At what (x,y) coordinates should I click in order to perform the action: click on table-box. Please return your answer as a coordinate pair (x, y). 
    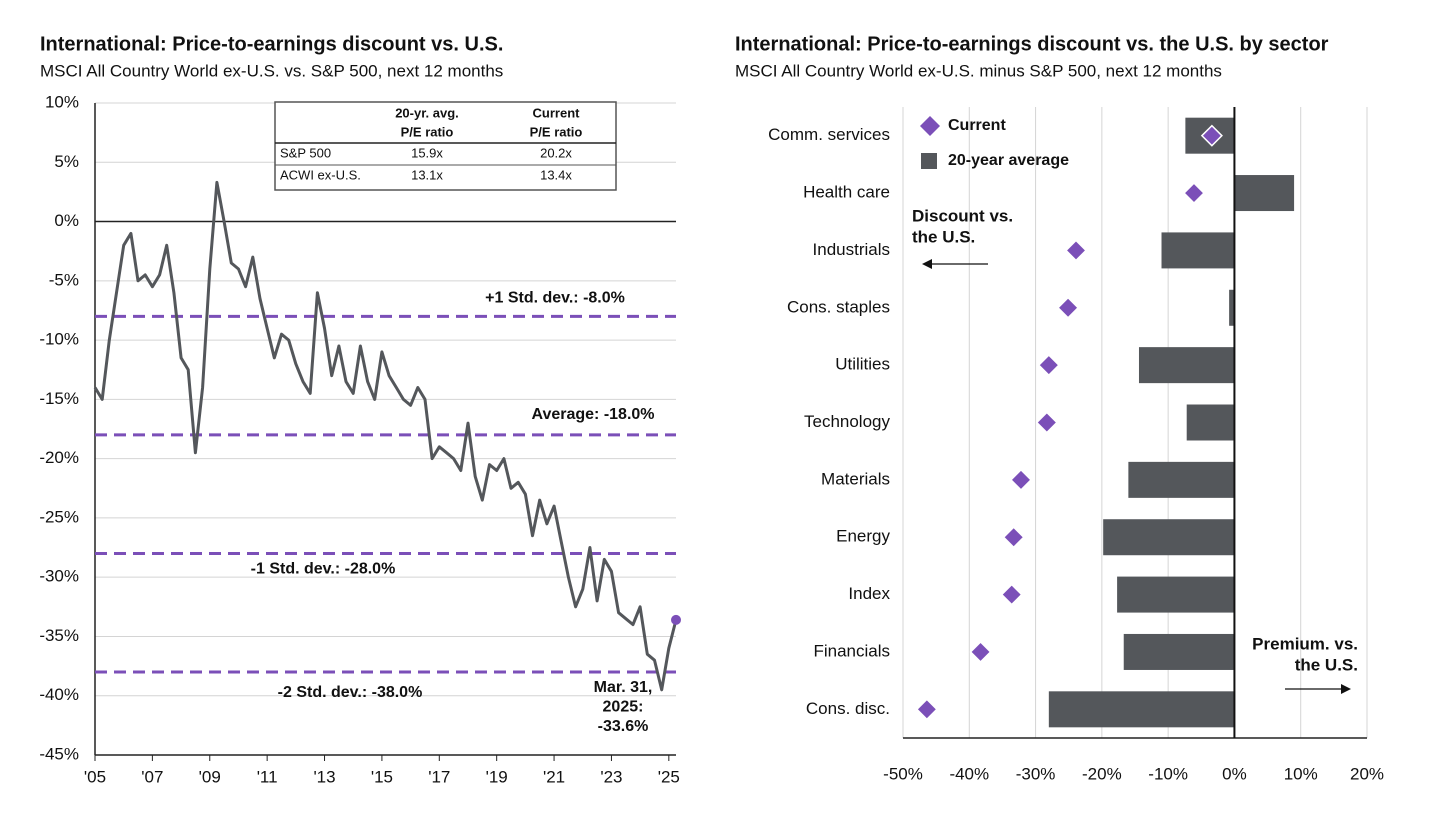
    Looking at the image, I should click on (445, 146).